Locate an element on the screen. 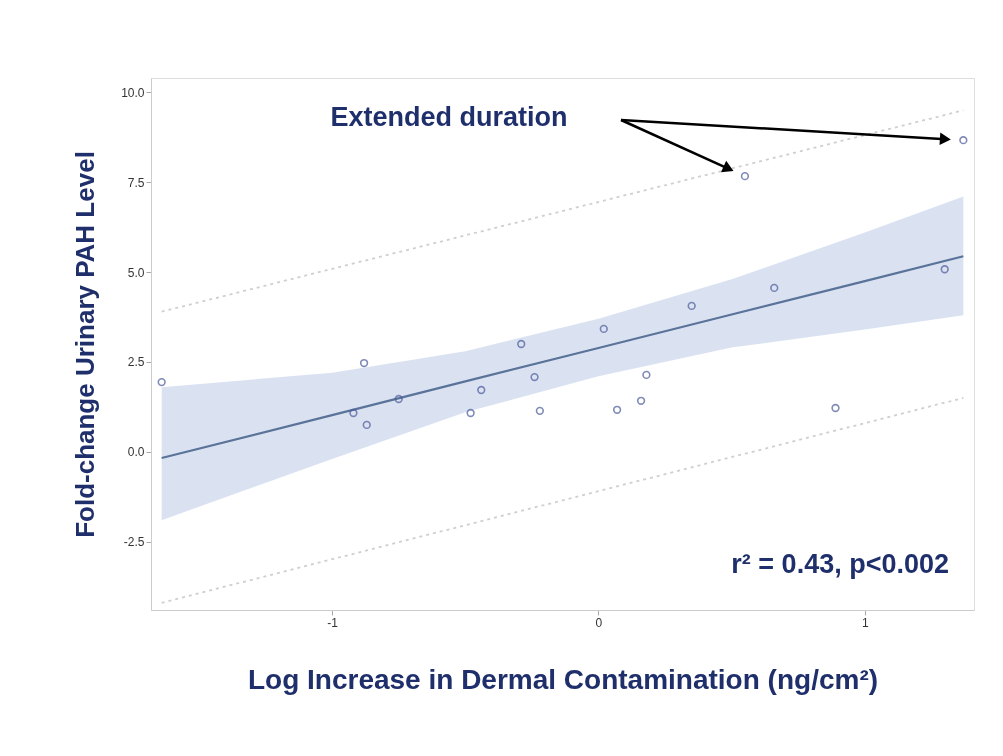  x-tick-label: -1 is located at coordinates (333, 622).